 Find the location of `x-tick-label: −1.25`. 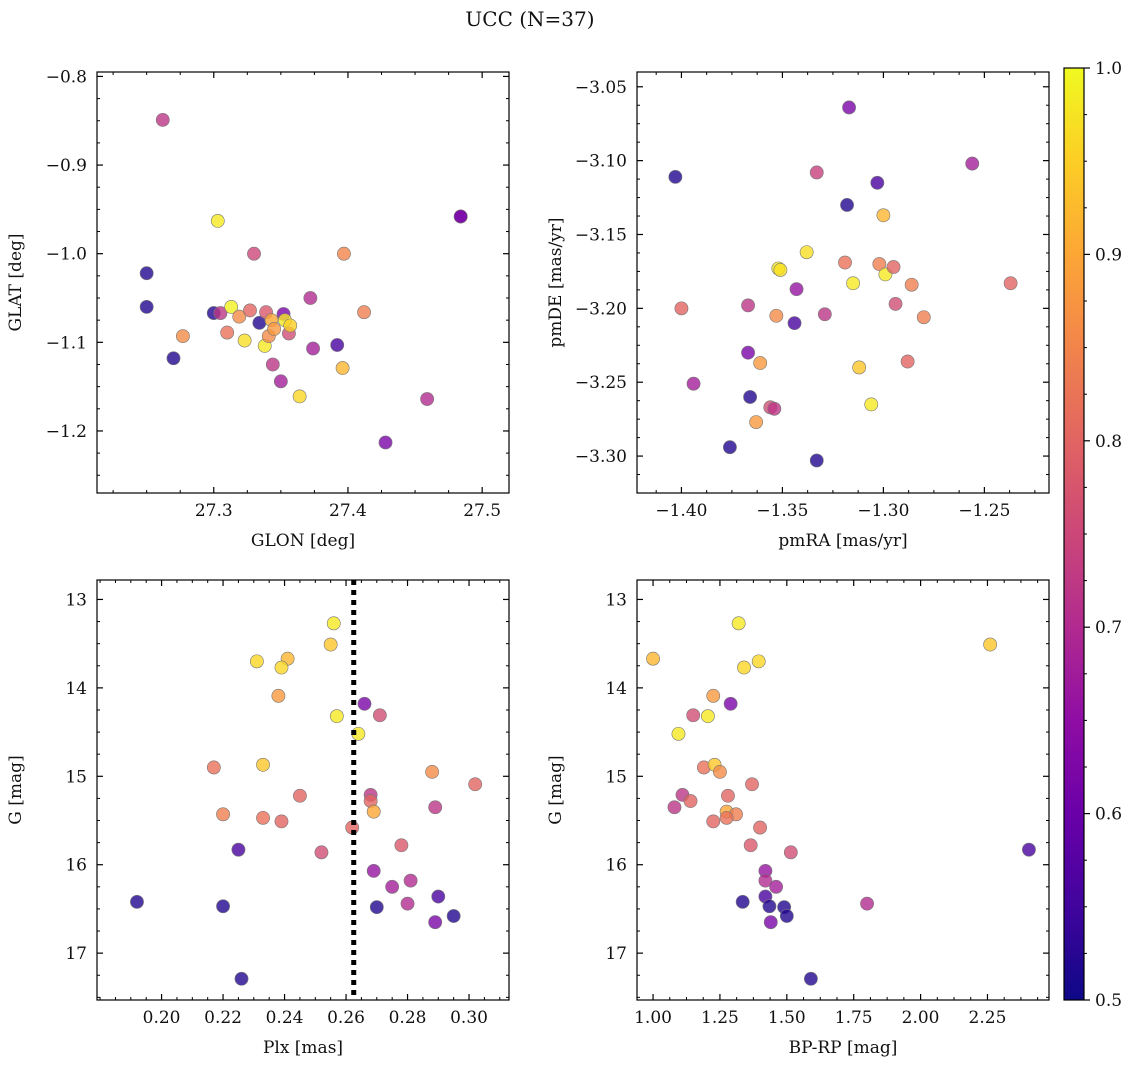

x-tick-label: −1.25 is located at coordinates (984, 511).